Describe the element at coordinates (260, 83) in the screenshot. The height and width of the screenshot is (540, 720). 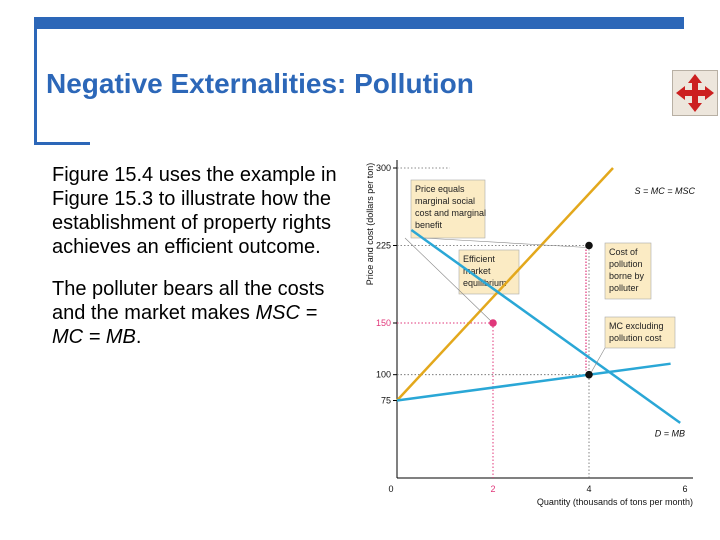
I see `slide-title: Negative Externalities: Pollution` at that location.